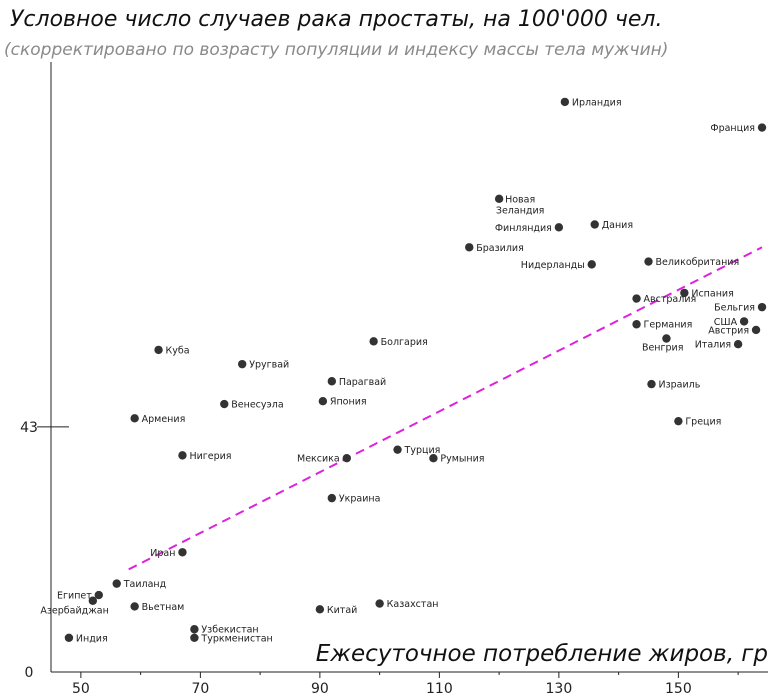 Image resolution: width=775 pixels, height=698 pixels. Describe the element at coordinates (320, 689) in the screenshot. I see `x-tick-label-2: 90` at that location.